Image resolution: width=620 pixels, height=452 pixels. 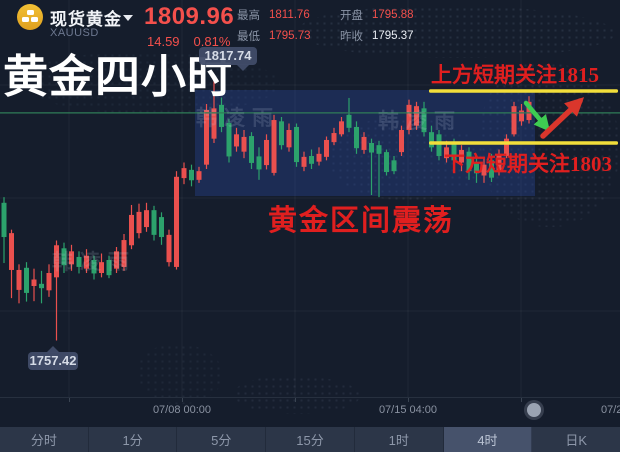 What do you see at coordinates (351, 16) in the screenshot?
I see `stat-label: 开盘` at bounding box center [351, 16].